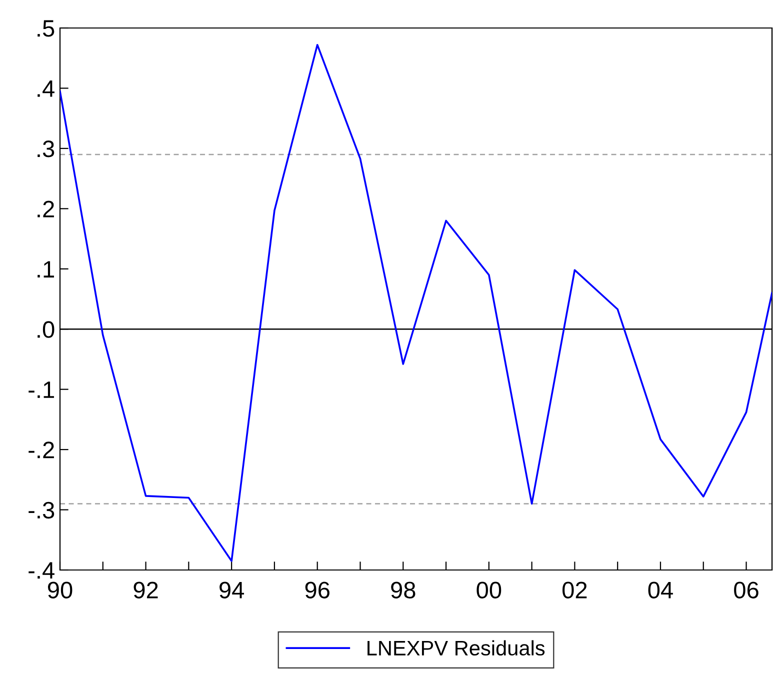 The width and height of the screenshot is (773, 684). I want to click on y-tick-label: .2, so click(46, 209).